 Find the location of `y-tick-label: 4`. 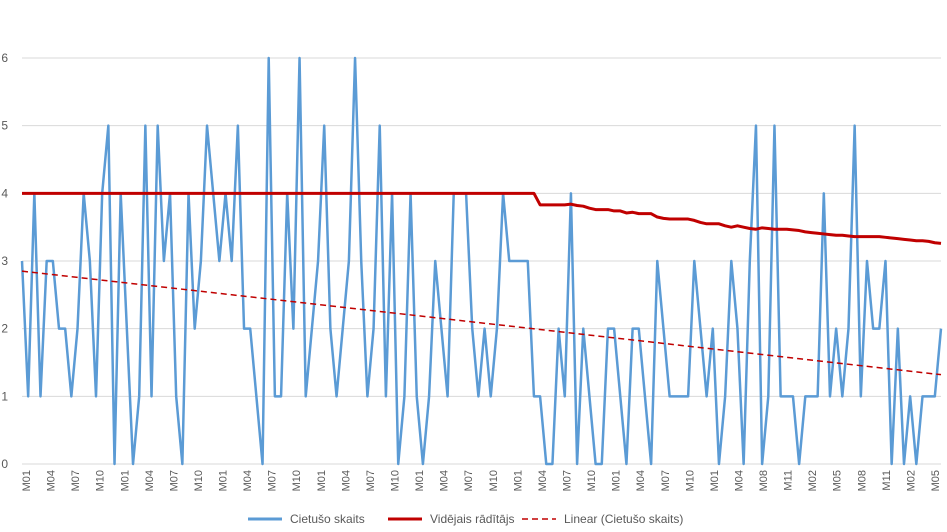

y-tick-label: 4 is located at coordinates (4, 193).